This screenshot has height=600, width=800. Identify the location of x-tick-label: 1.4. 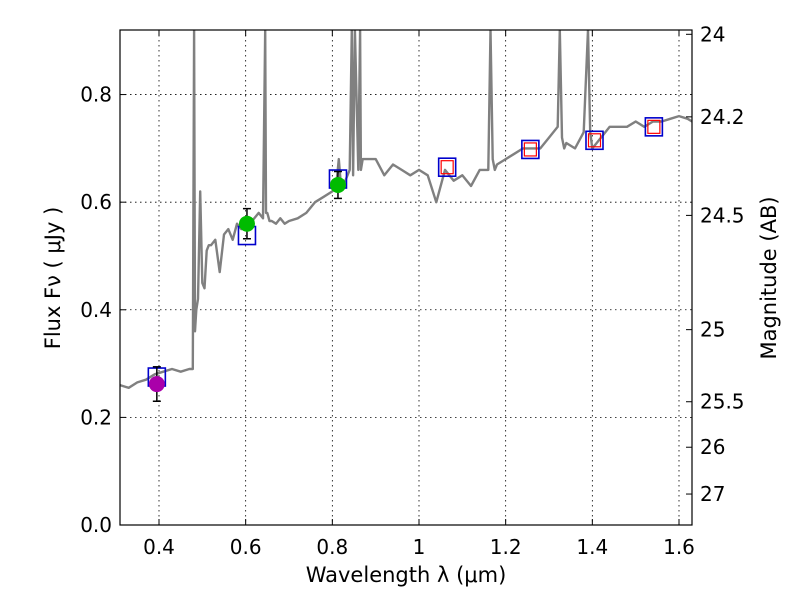
(592, 547).